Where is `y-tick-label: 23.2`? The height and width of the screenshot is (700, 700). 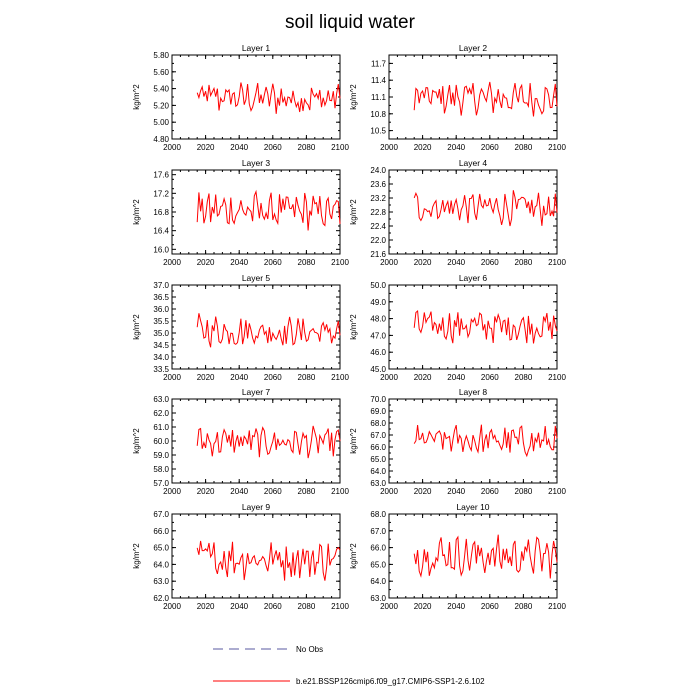 y-tick-label: 23.2 is located at coordinates (378, 198).